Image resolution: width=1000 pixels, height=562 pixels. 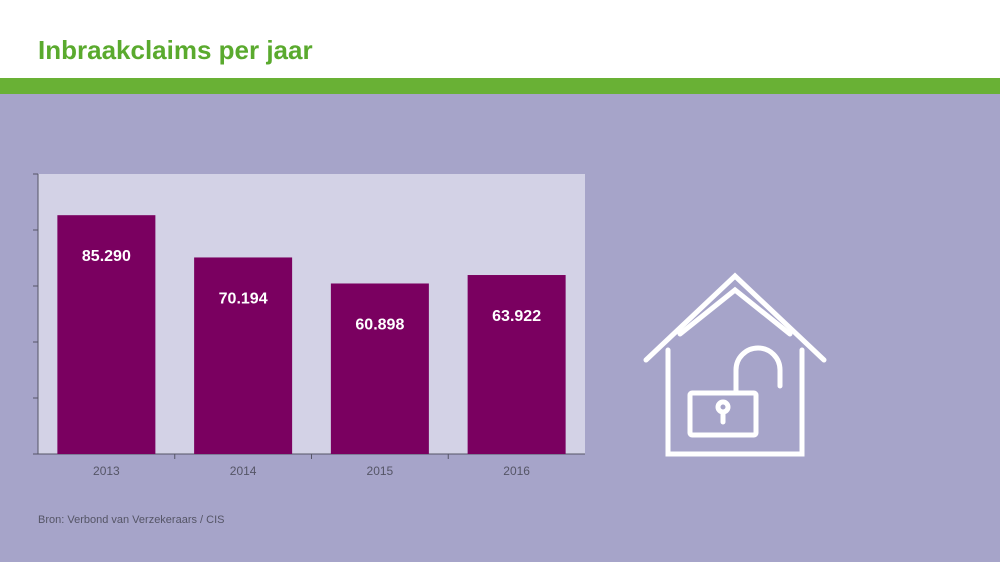 I want to click on padlock-shackle, so click(x=758, y=370).